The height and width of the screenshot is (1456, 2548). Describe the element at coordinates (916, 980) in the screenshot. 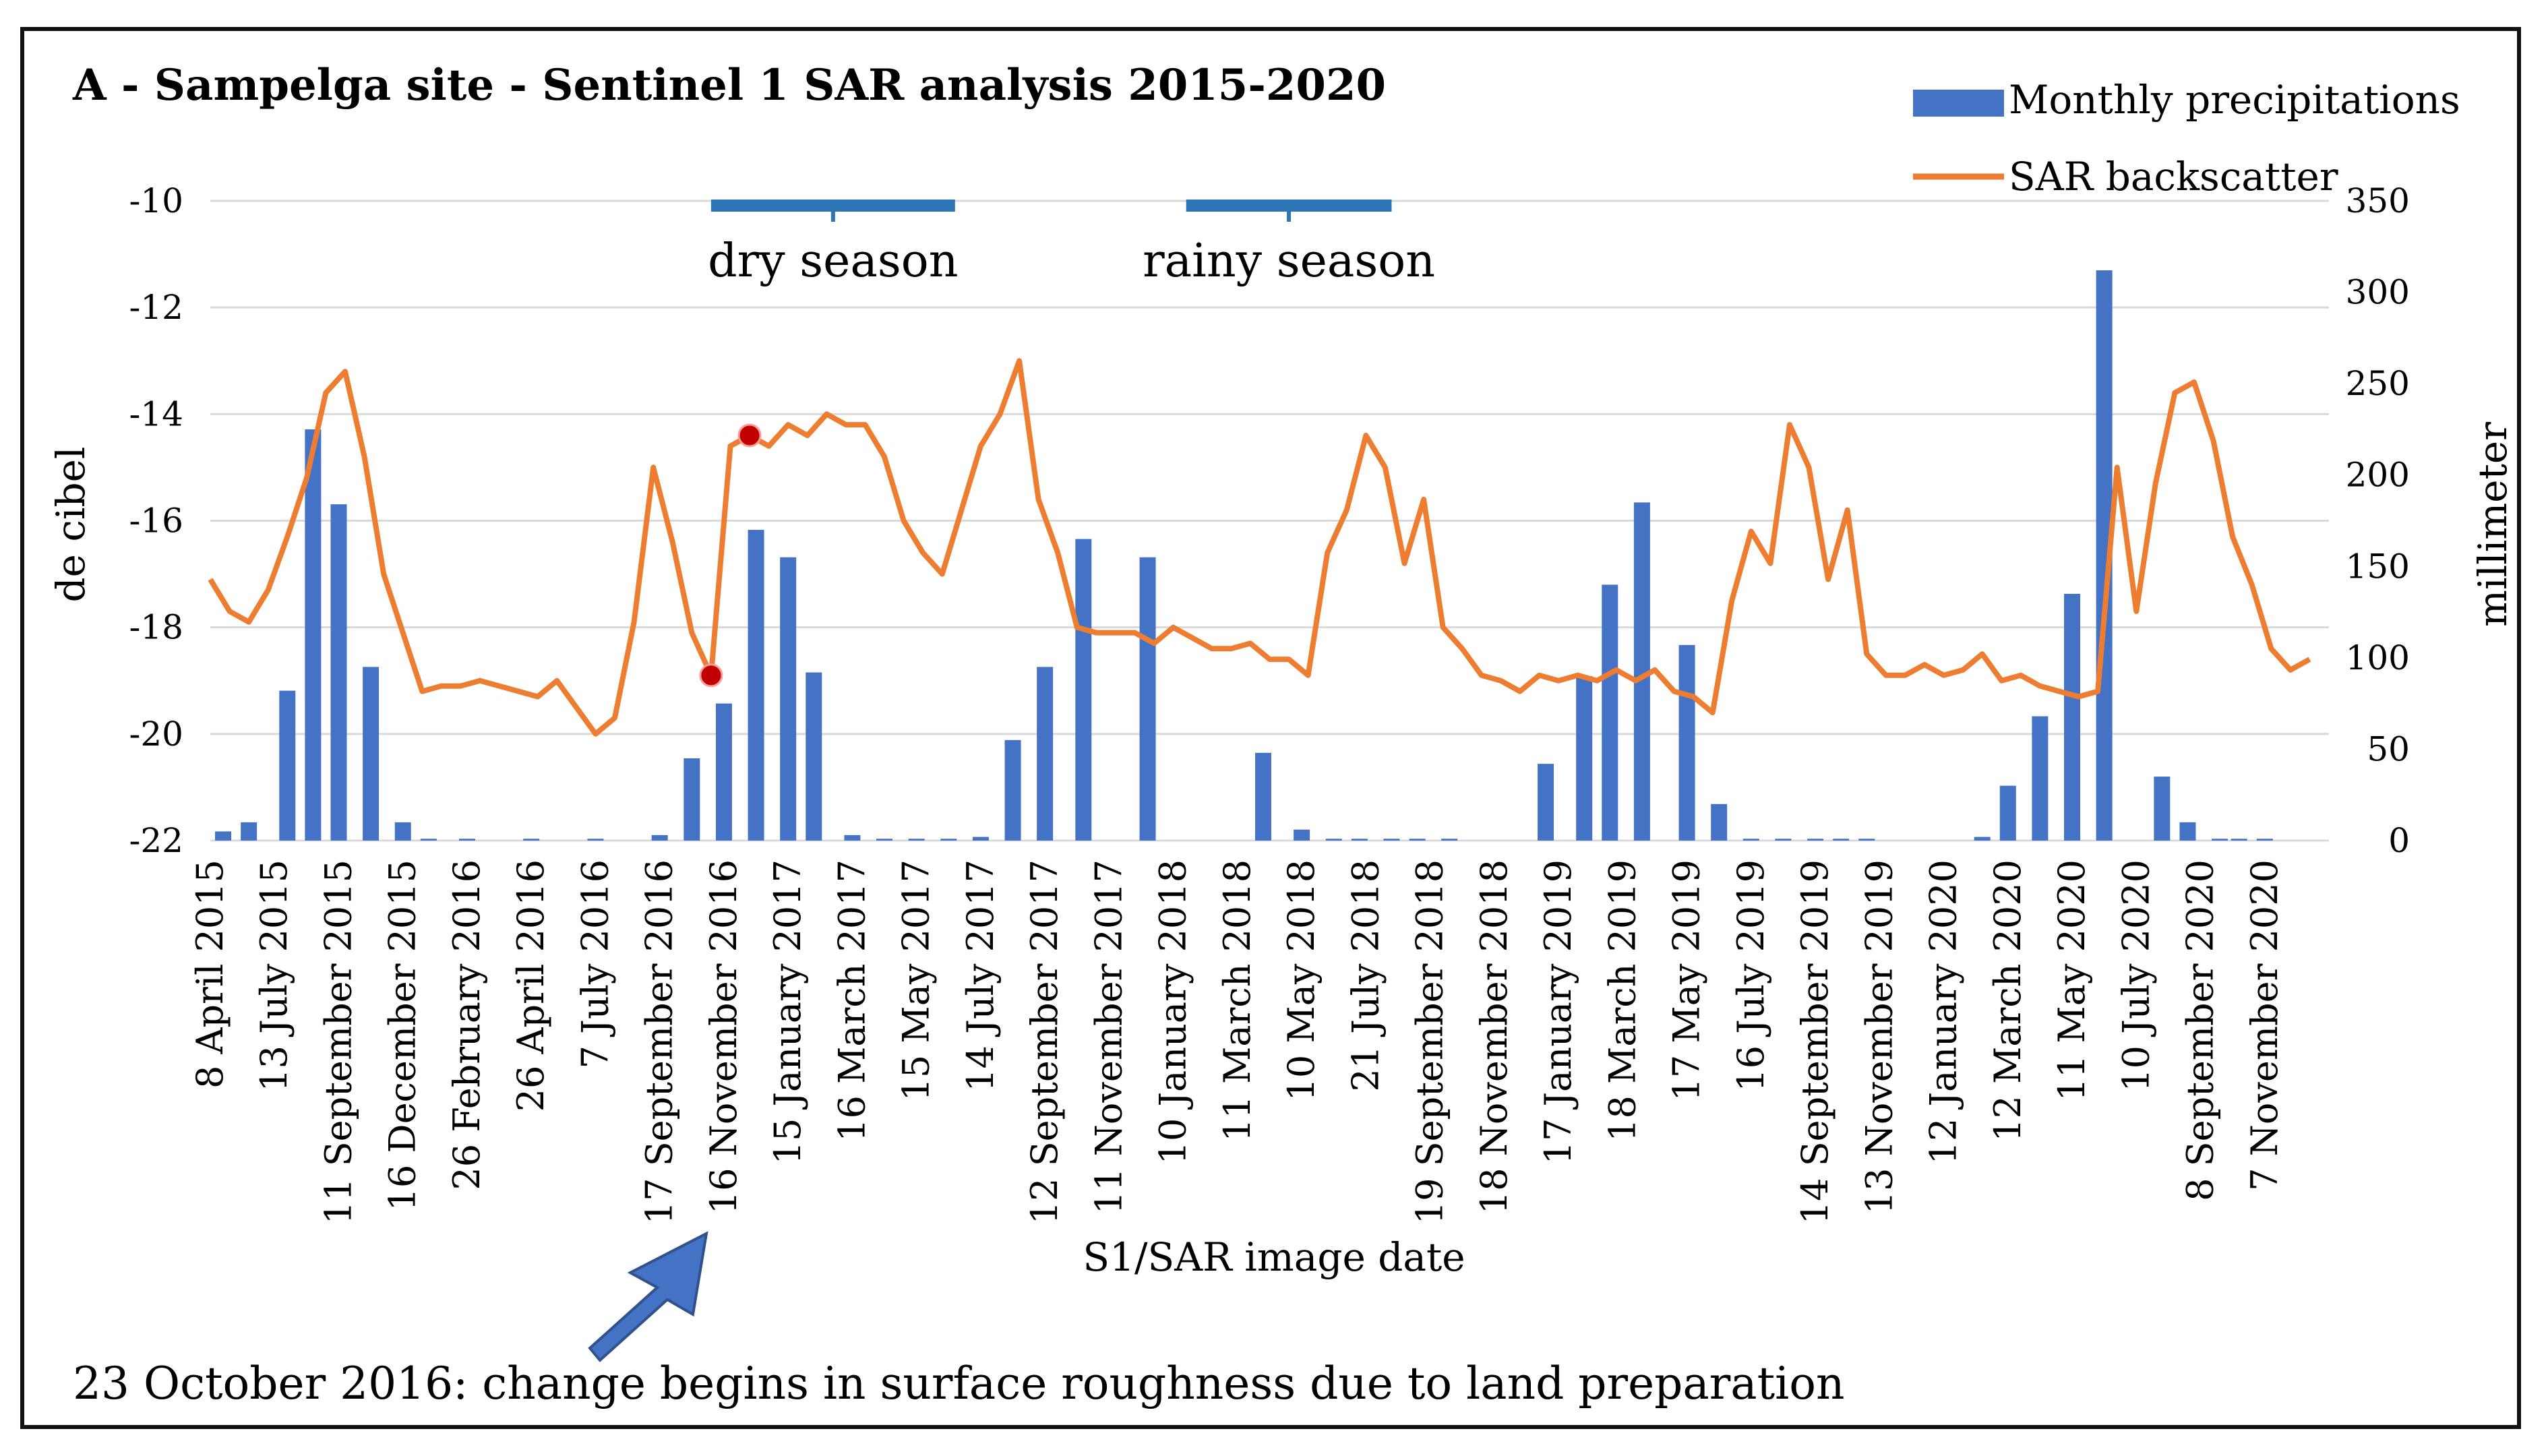

I see `x-tick-label: 15 May 2017` at that location.